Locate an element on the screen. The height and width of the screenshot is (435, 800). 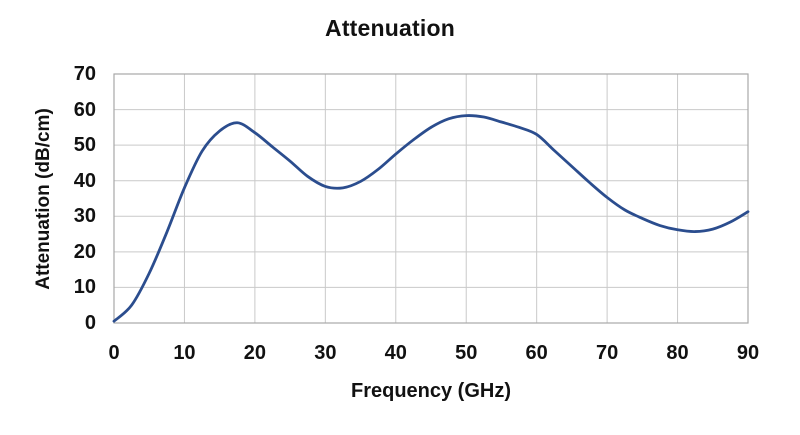
x-tick-label: 50 is located at coordinates (466, 353).